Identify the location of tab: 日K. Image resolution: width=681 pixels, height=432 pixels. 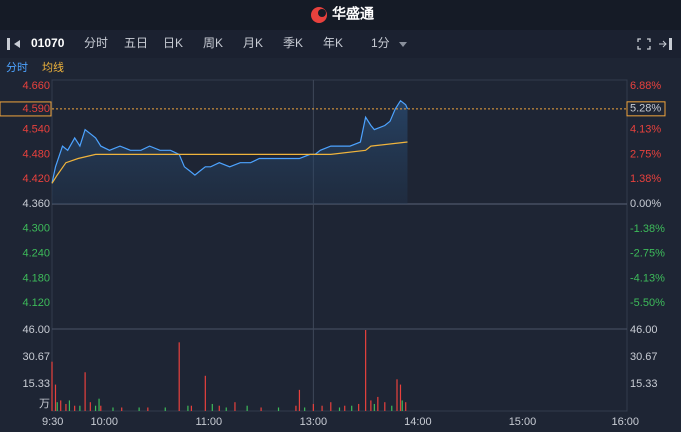
(173, 43).